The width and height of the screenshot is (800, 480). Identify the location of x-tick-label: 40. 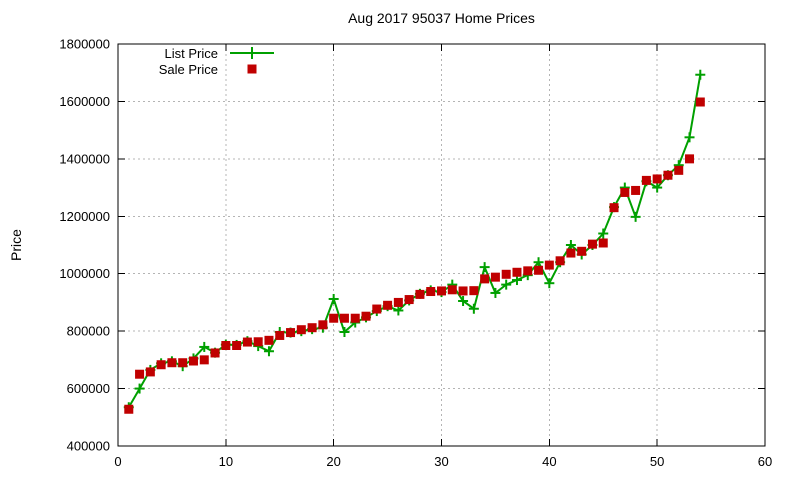
(549, 461).